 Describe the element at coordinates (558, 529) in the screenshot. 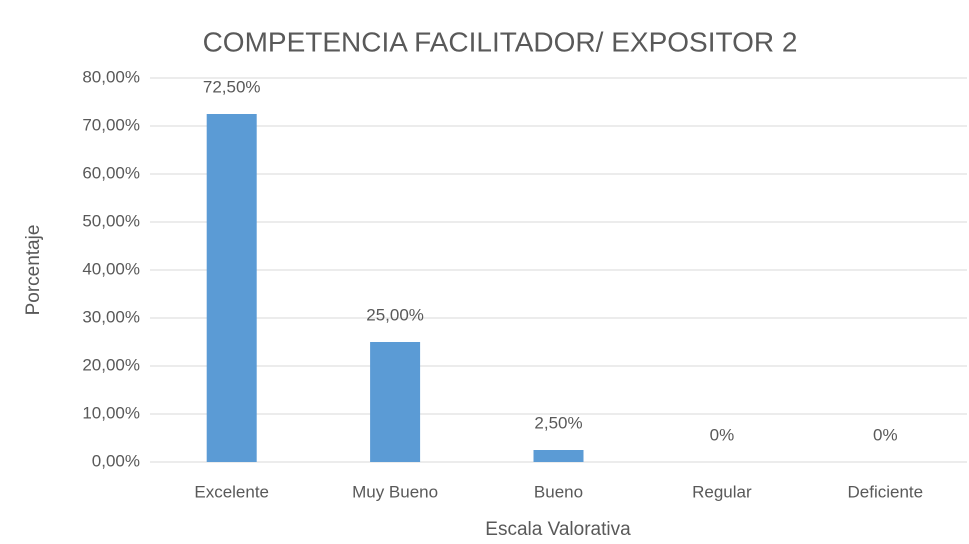

I see `x-axis-label: Escala Valorativa` at that location.